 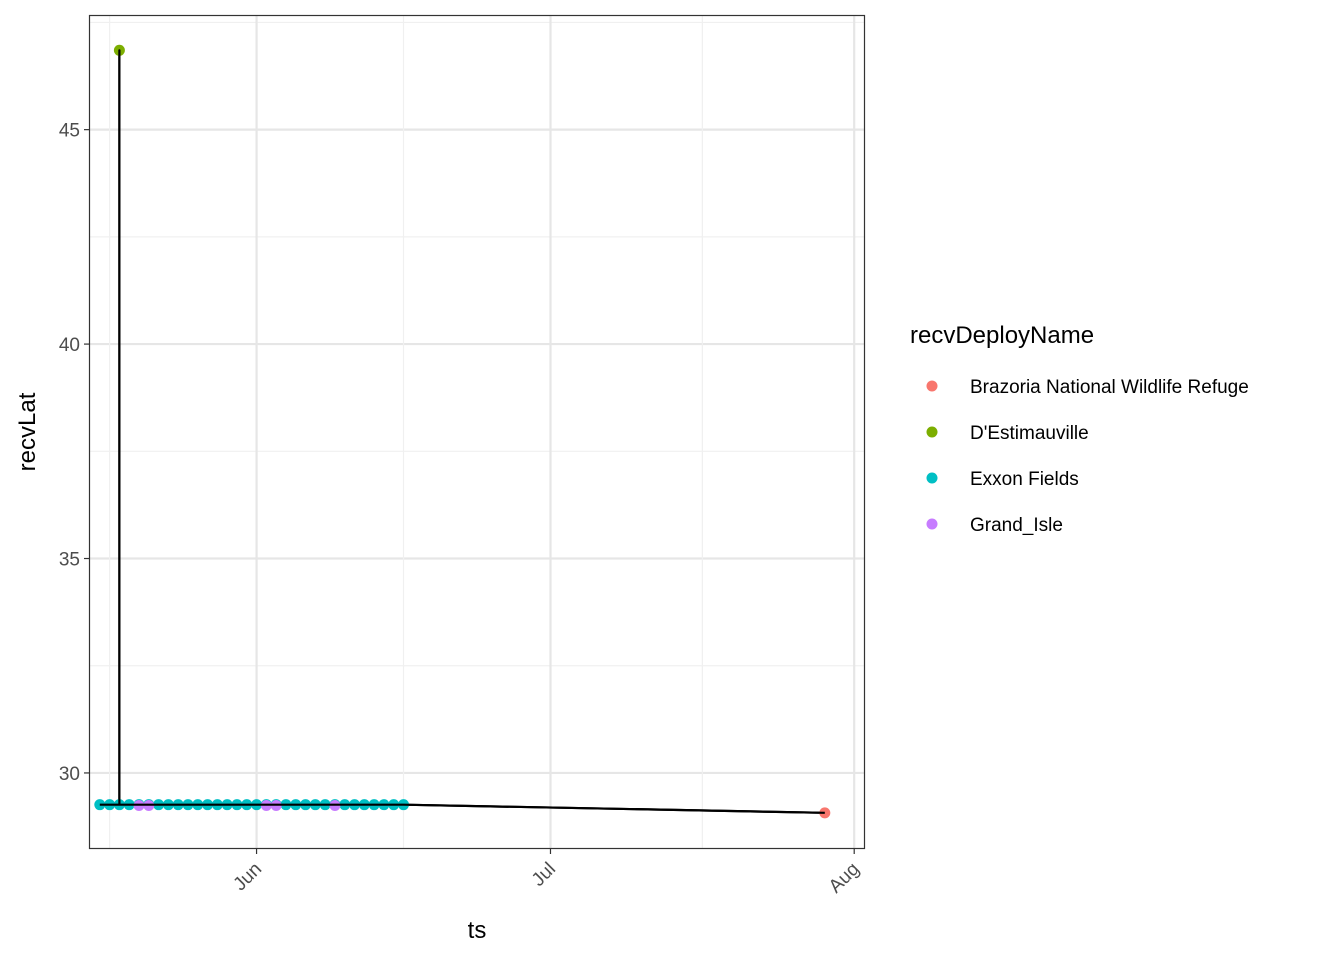 I want to click on point-brazoria-national-wildlife-refuge, so click(x=825, y=813).